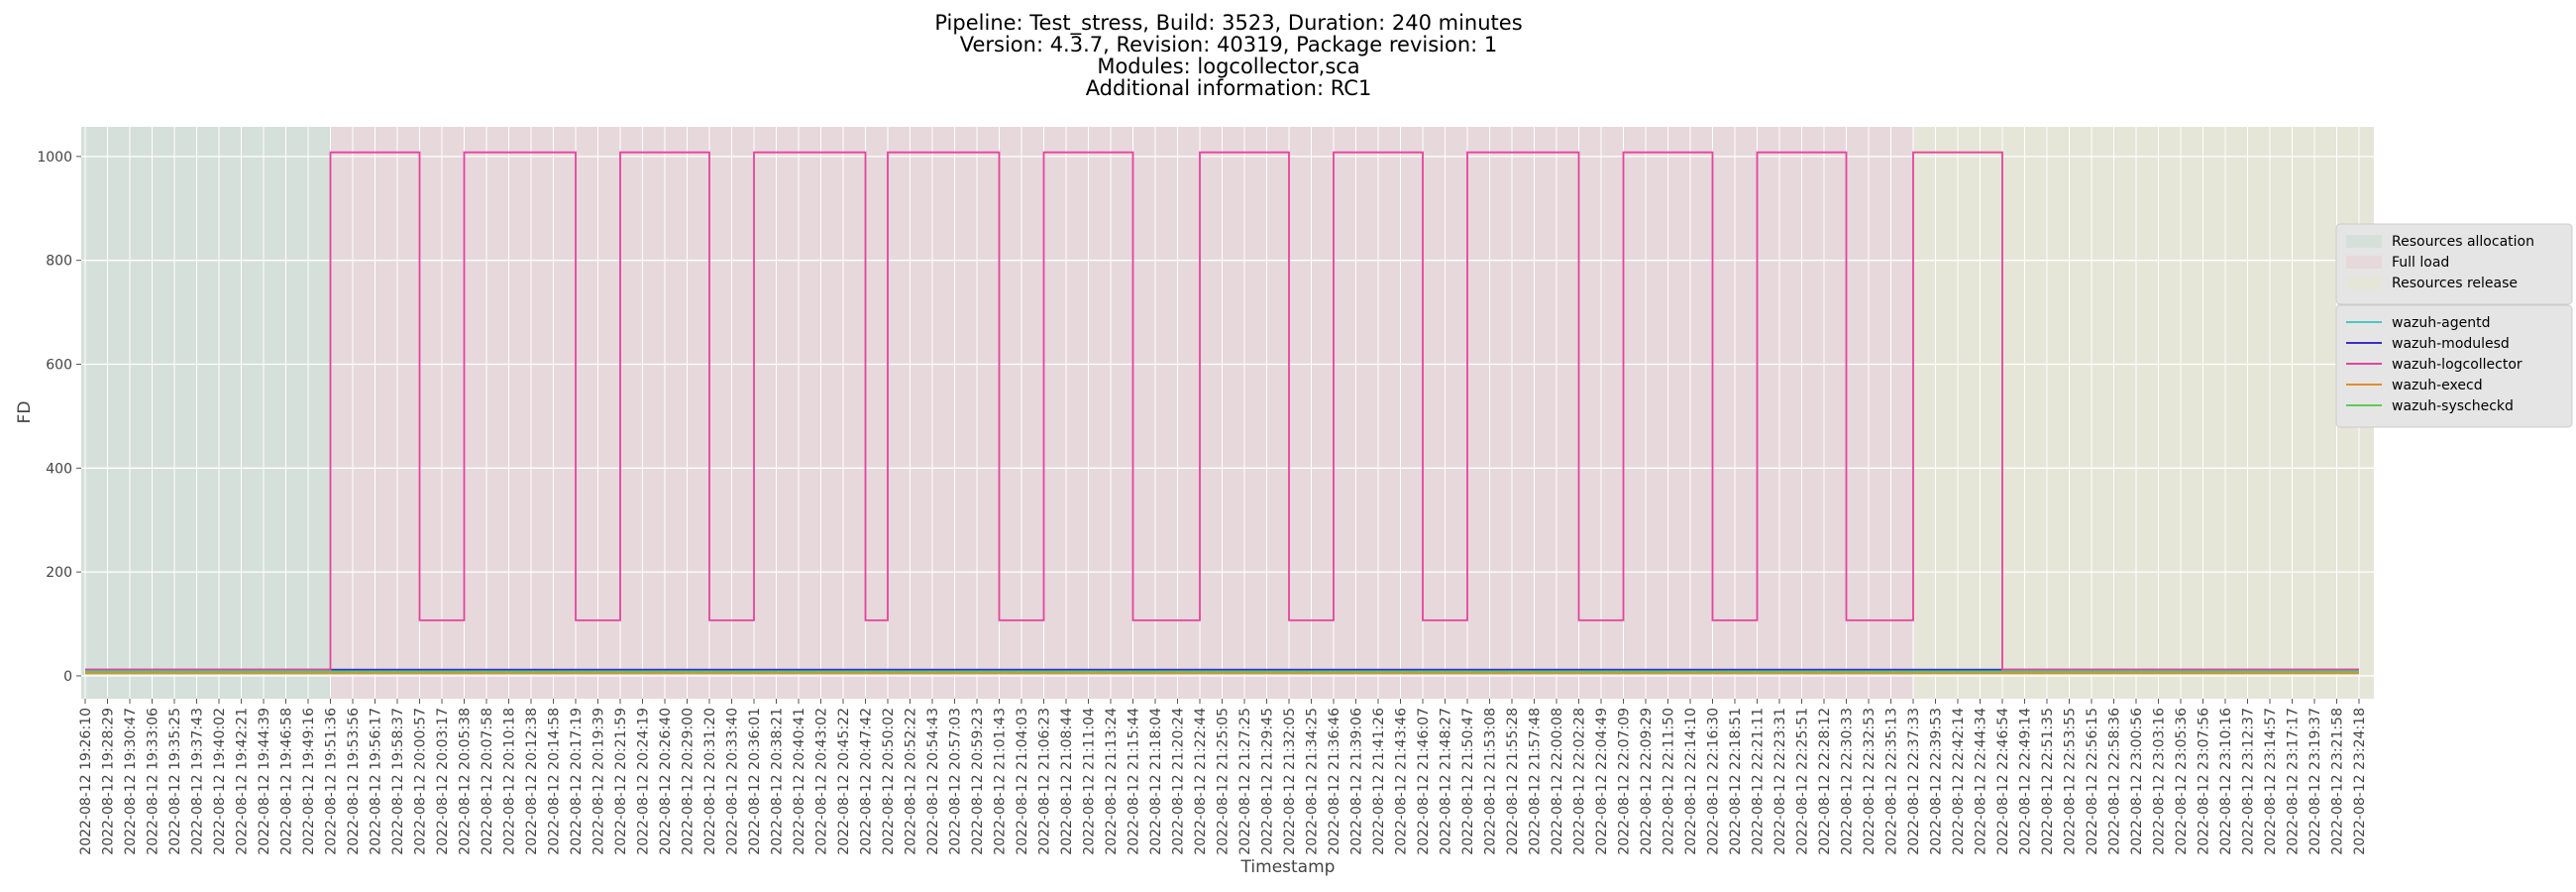  Describe the element at coordinates (1580, 782) in the screenshot. I see `x-tick-label: 2022-08-12 22:02:28` at that location.